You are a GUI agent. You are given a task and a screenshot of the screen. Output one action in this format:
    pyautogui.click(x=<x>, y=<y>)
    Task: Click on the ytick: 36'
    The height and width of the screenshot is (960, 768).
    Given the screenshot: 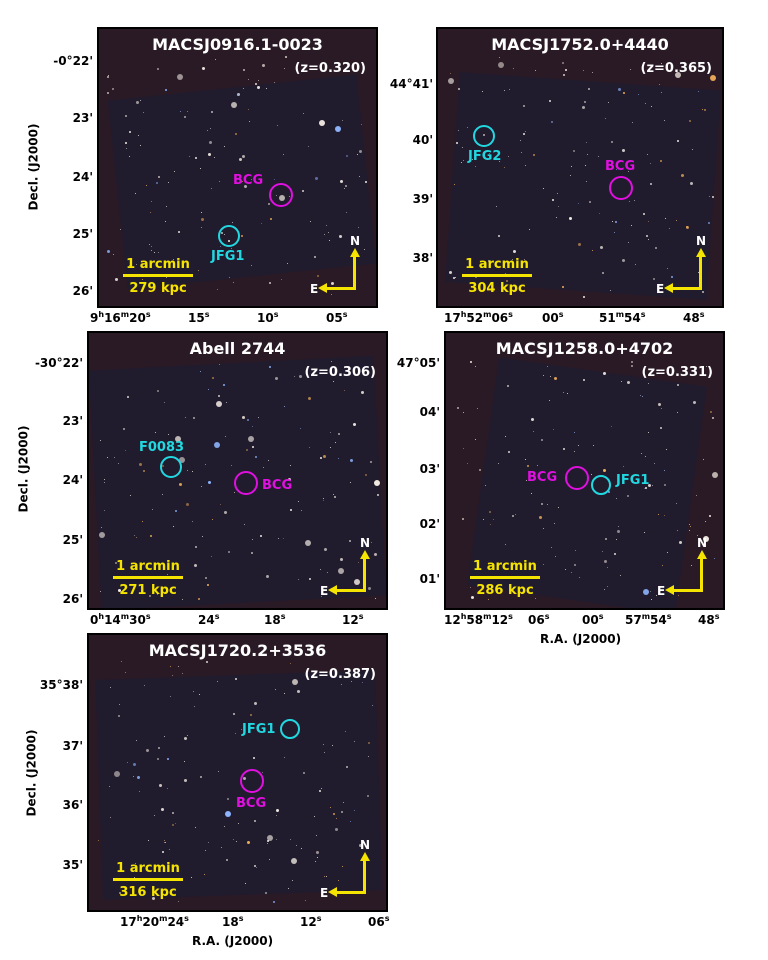 What is the action you would take?
    pyautogui.click(x=72, y=805)
    